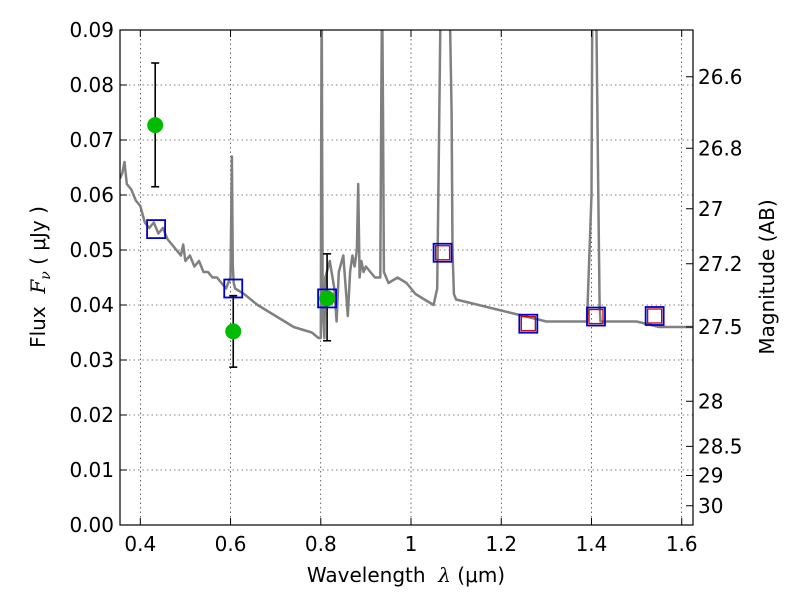 The width and height of the screenshot is (800, 605). What do you see at coordinates (241, 228) in the screenshot?
I see `observed-points` at bounding box center [241, 228].